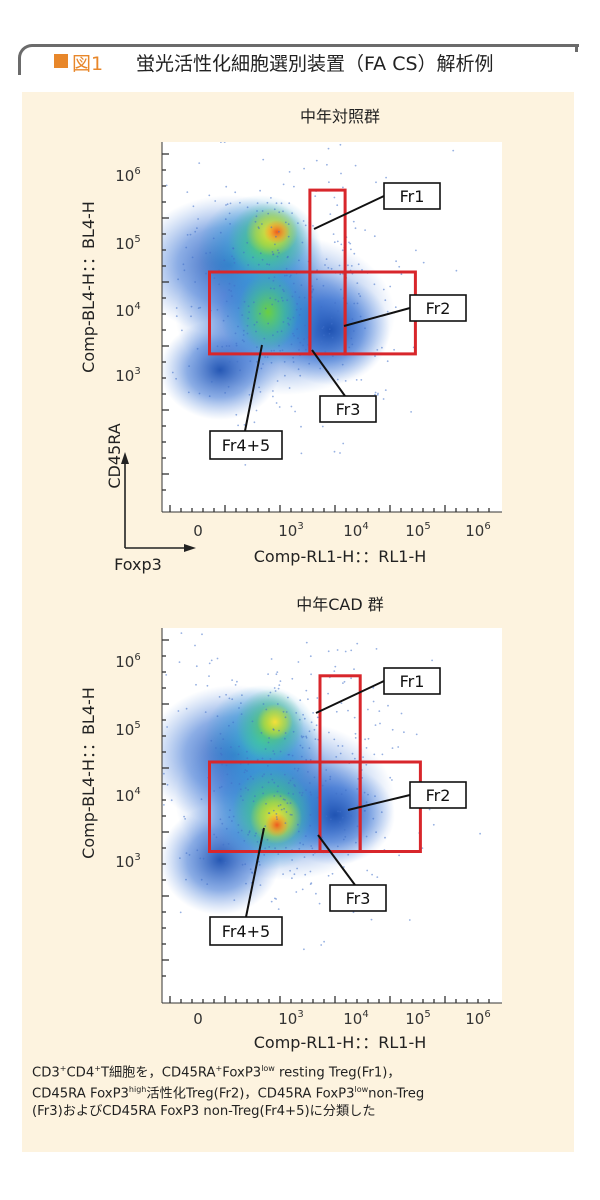 Image resolution: width=600 pixels, height=1200 pixels. I want to click on y-tick-label: 103, so click(127, 861).